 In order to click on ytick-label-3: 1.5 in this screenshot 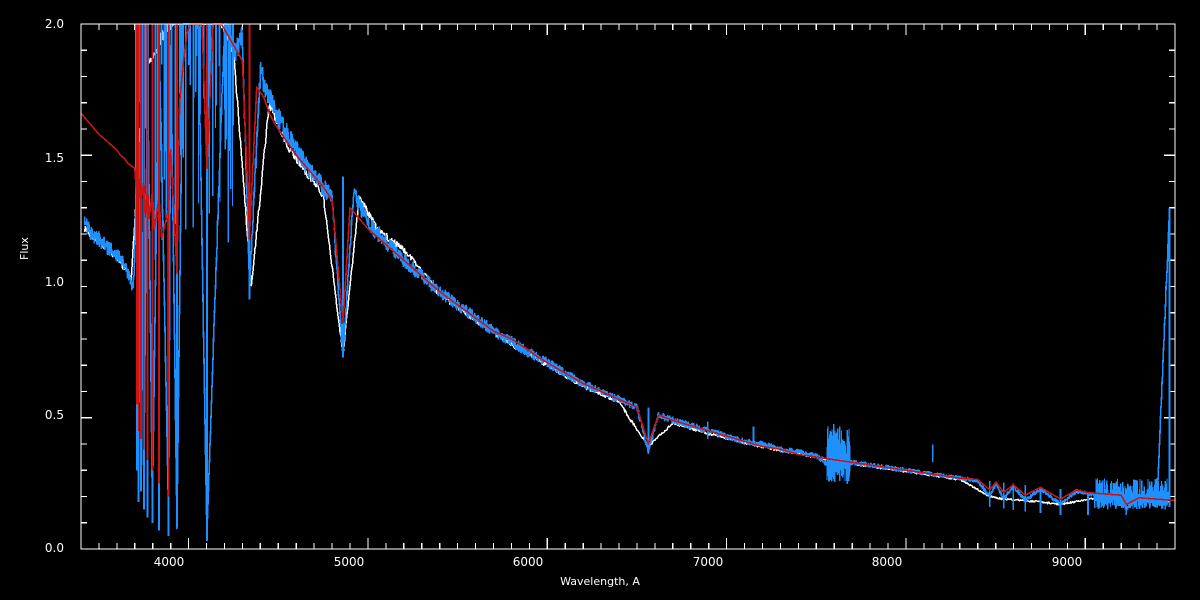, I will do `click(54, 158)`.